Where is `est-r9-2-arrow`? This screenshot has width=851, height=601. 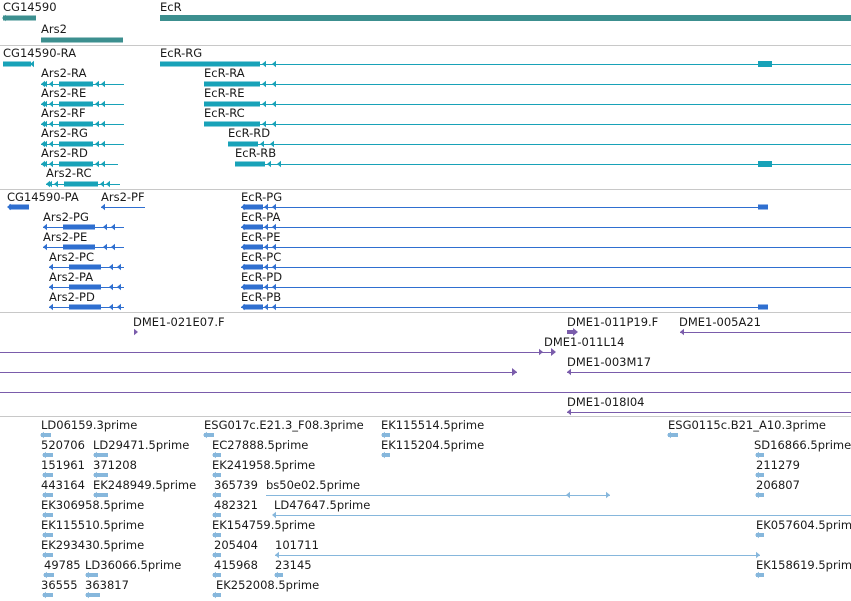
est-r9-2-arrow is located at coordinates (214, 595).